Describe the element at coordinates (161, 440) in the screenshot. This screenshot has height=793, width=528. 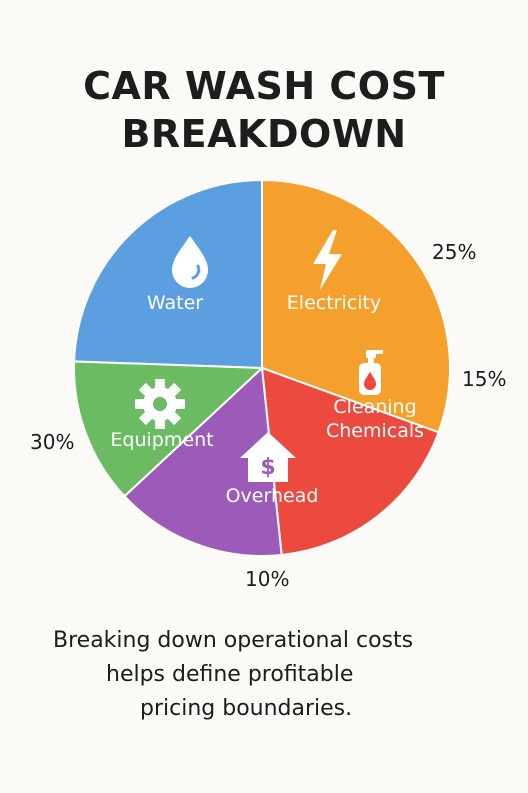
I see `slice-label-equipment: Equipment` at that location.